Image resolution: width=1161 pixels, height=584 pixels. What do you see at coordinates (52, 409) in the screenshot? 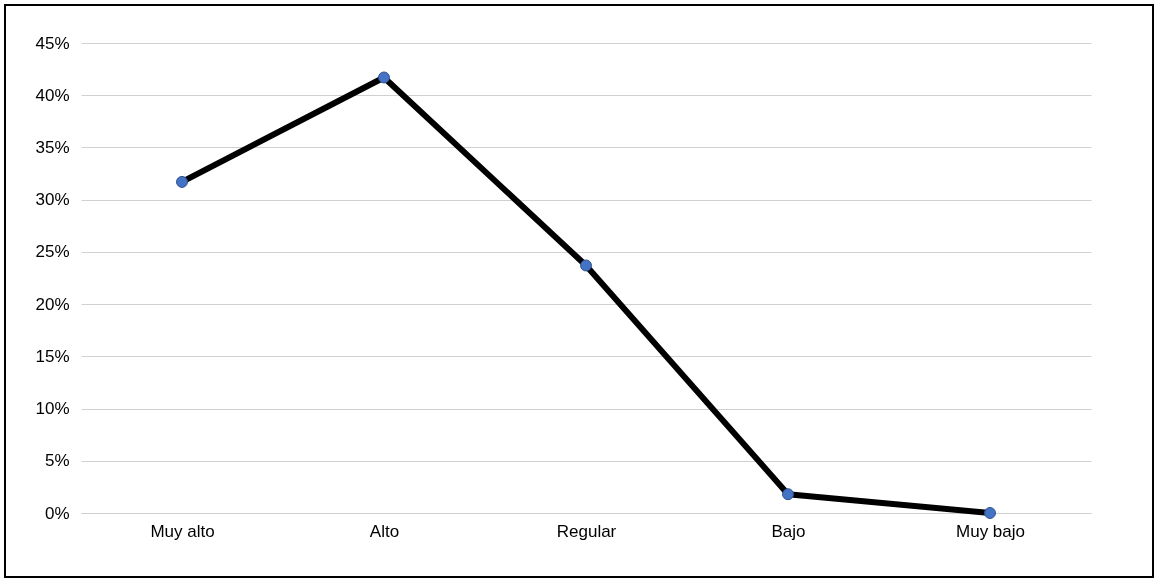
I see `y-tick-label: 10%` at bounding box center [52, 409].